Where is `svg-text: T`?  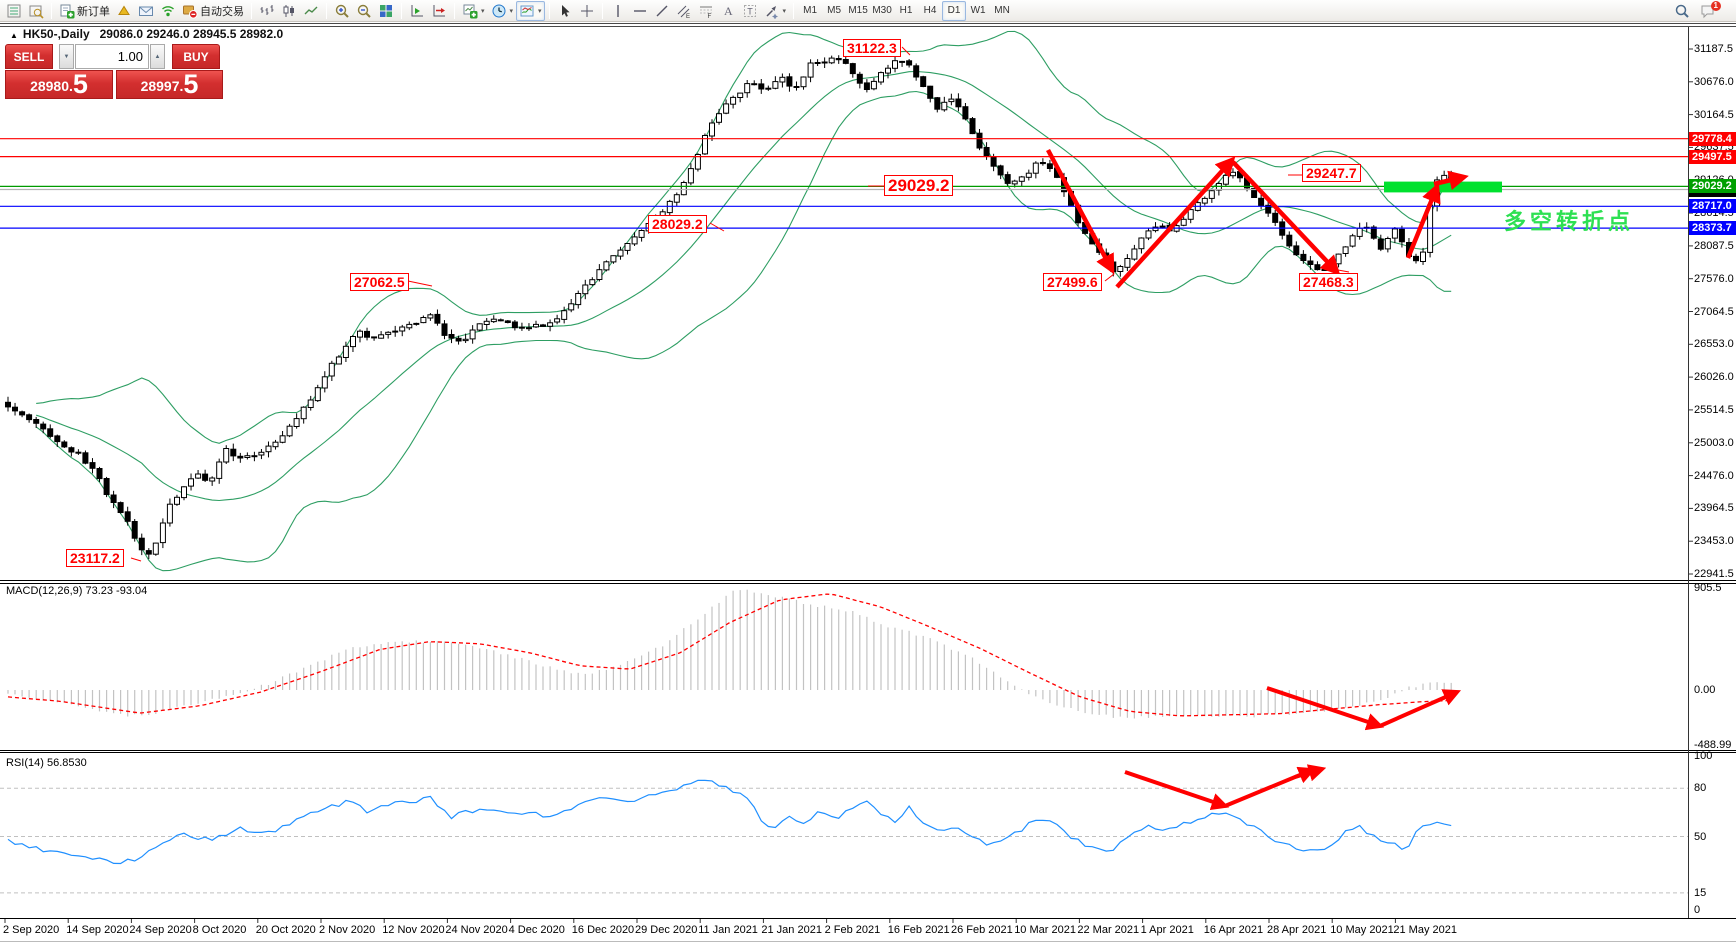
svg-text: T is located at coordinates (750, 11).